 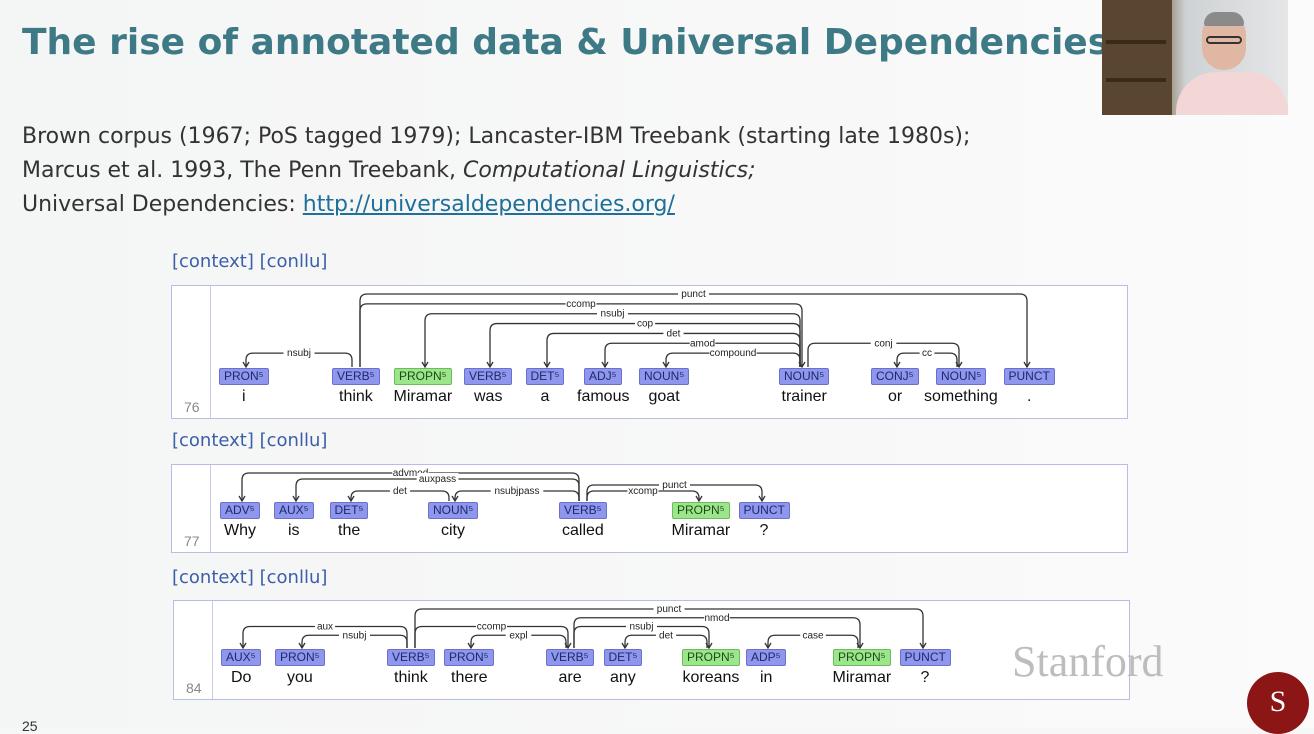 I want to click on ud-link: http://universaldependencies.org/, so click(x=488, y=204).